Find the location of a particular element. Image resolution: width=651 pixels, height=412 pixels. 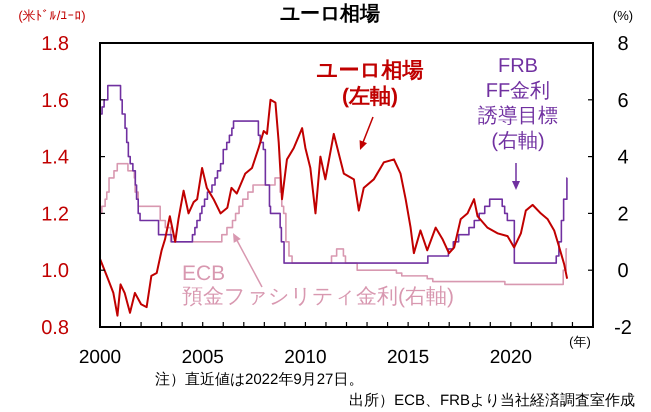

text: 注）直近値は2022年9月27日。 is located at coordinates (259, 379).